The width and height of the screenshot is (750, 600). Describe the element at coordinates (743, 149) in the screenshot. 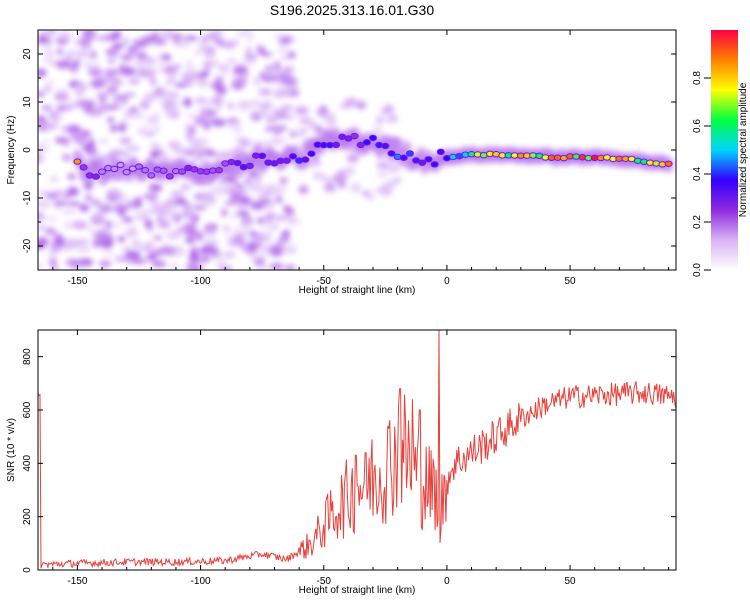

I see `colorbar-label: Normalized spectral amplitude` at that location.